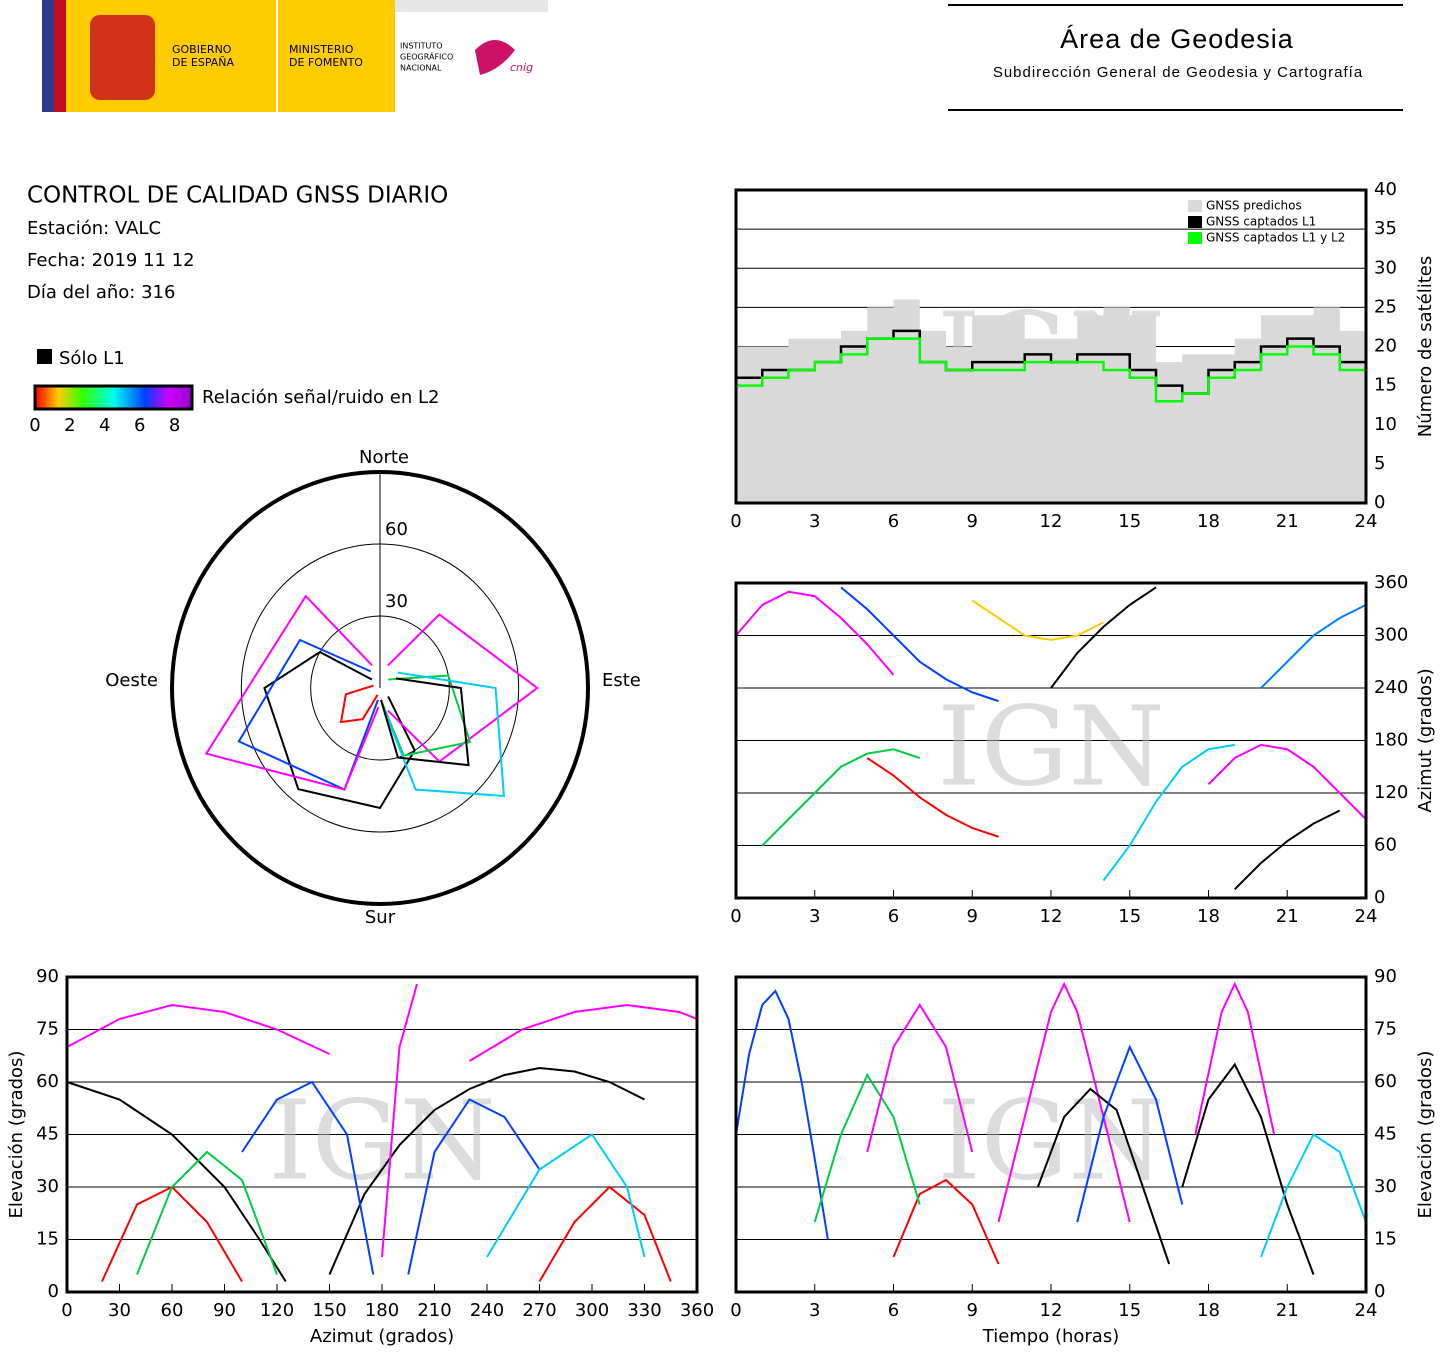 The image size is (1445, 1354). I want to click on header-bar, so click(471, 6).